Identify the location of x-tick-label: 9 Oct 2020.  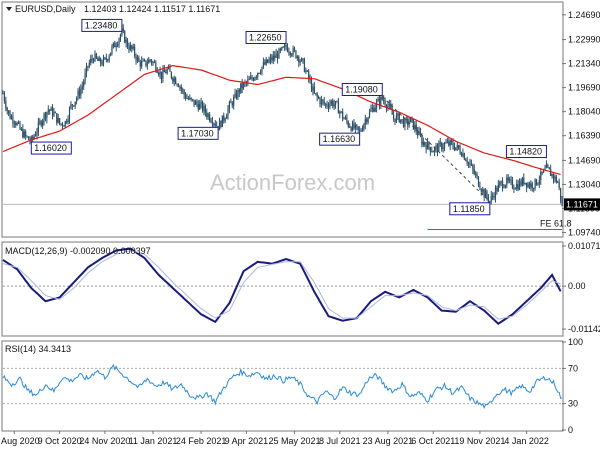
(60, 441).